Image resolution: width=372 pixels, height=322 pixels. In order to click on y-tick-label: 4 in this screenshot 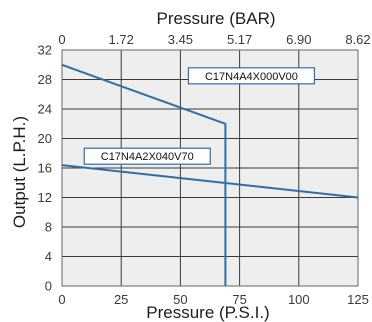, I will do `click(48, 256)`.